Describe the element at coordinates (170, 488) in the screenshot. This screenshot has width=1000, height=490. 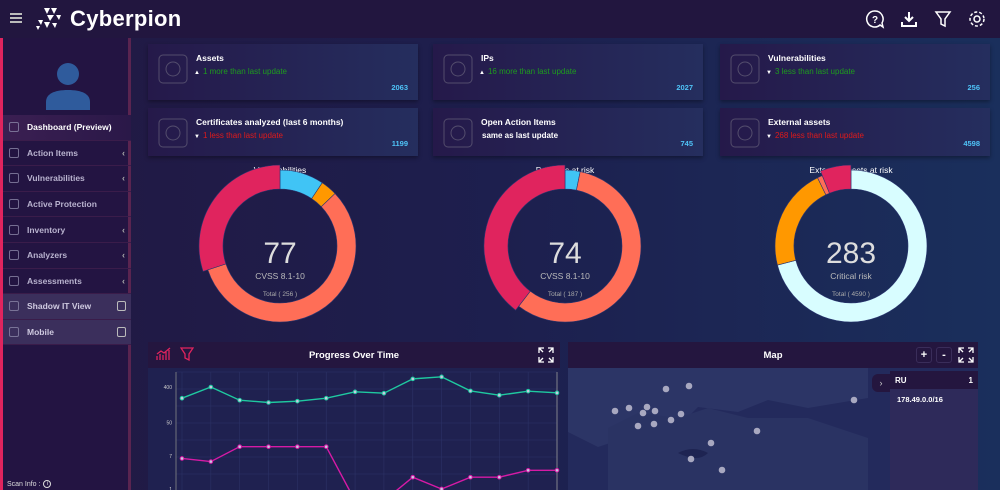
I see `y-tick-label: 1` at that location.